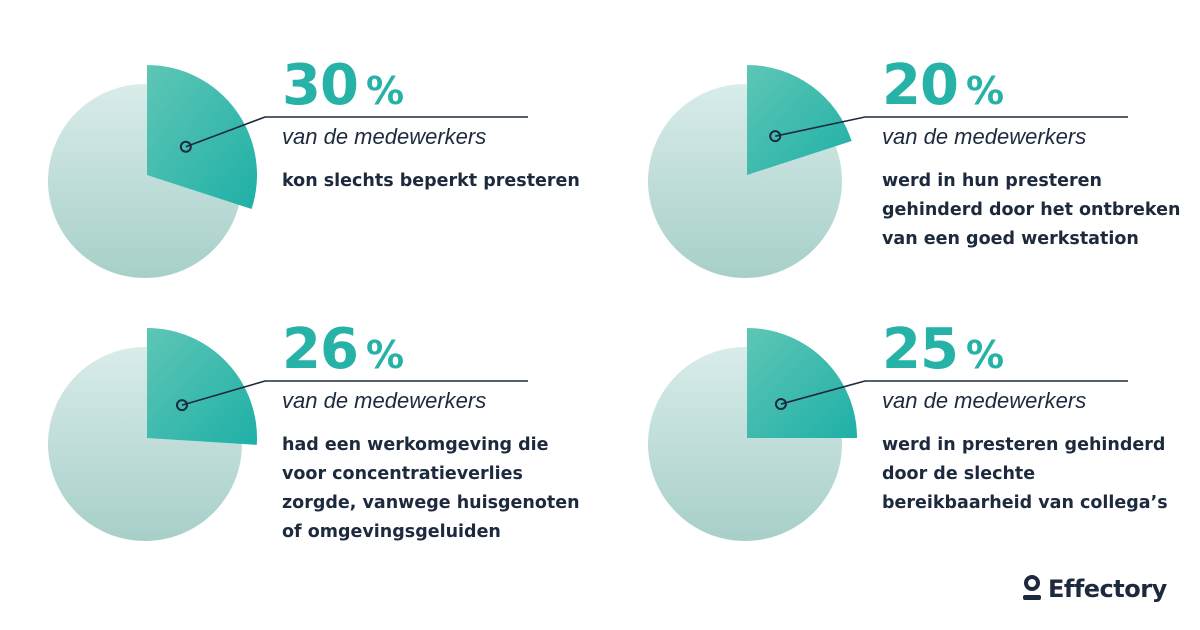 The height and width of the screenshot is (630, 1200). Describe the element at coordinates (320, 85) in the screenshot. I see `stat-value: 30` at that location.